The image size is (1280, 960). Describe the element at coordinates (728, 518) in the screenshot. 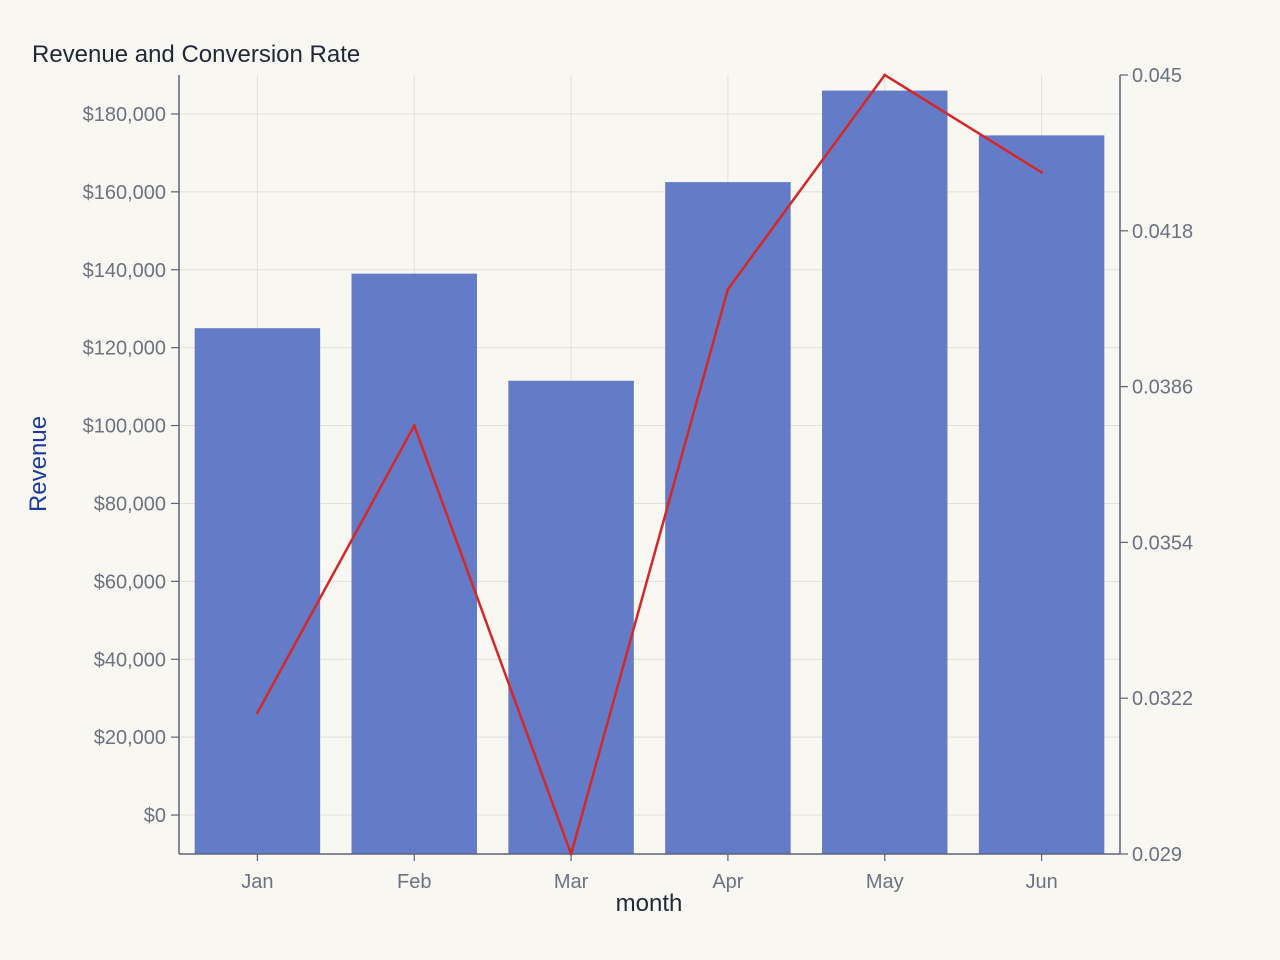

I see `bar-apr` at that location.